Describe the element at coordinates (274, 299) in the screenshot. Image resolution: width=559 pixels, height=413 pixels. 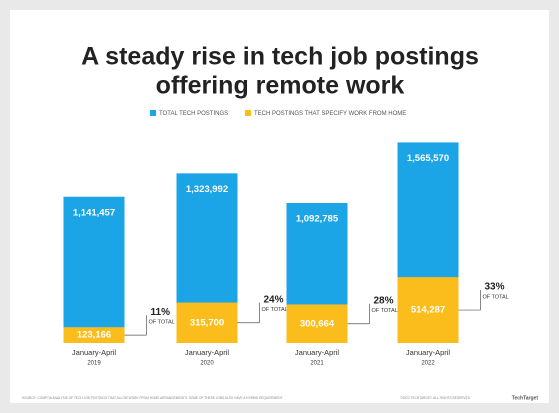
I see `annotation: 24%` at that location.